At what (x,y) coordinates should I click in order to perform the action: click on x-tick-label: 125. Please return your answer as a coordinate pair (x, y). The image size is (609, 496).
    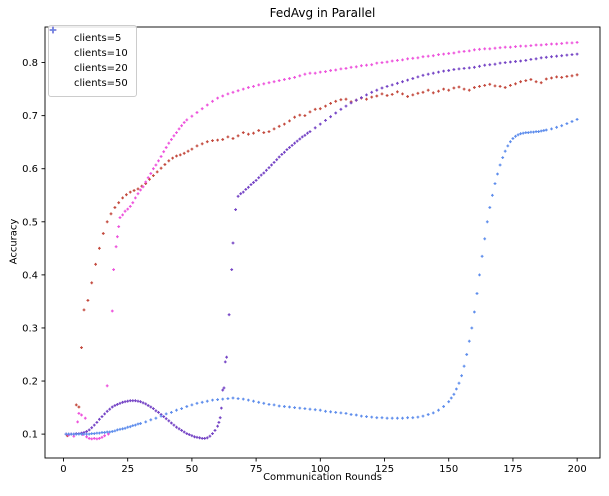
    Looking at the image, I should click on (384, 469).